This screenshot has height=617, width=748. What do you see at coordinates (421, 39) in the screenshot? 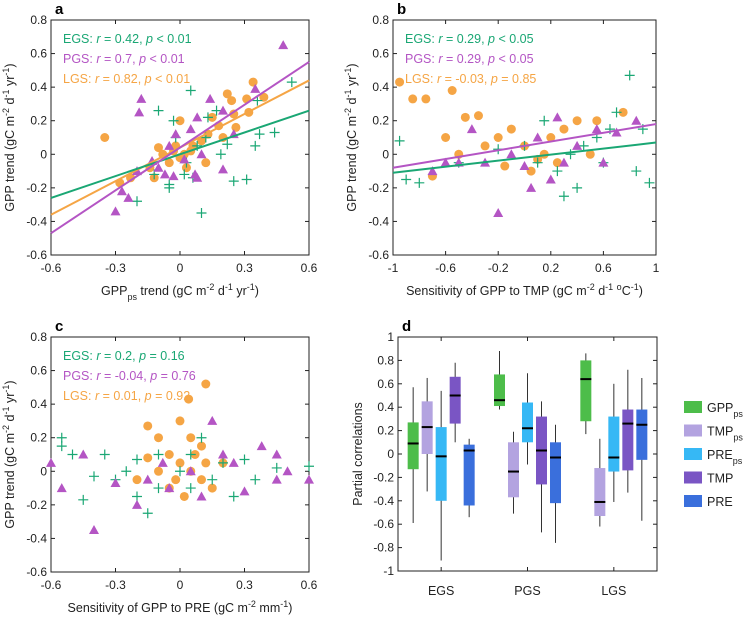
I see `label-segment: EGS:` at bounding box center [421, 39].